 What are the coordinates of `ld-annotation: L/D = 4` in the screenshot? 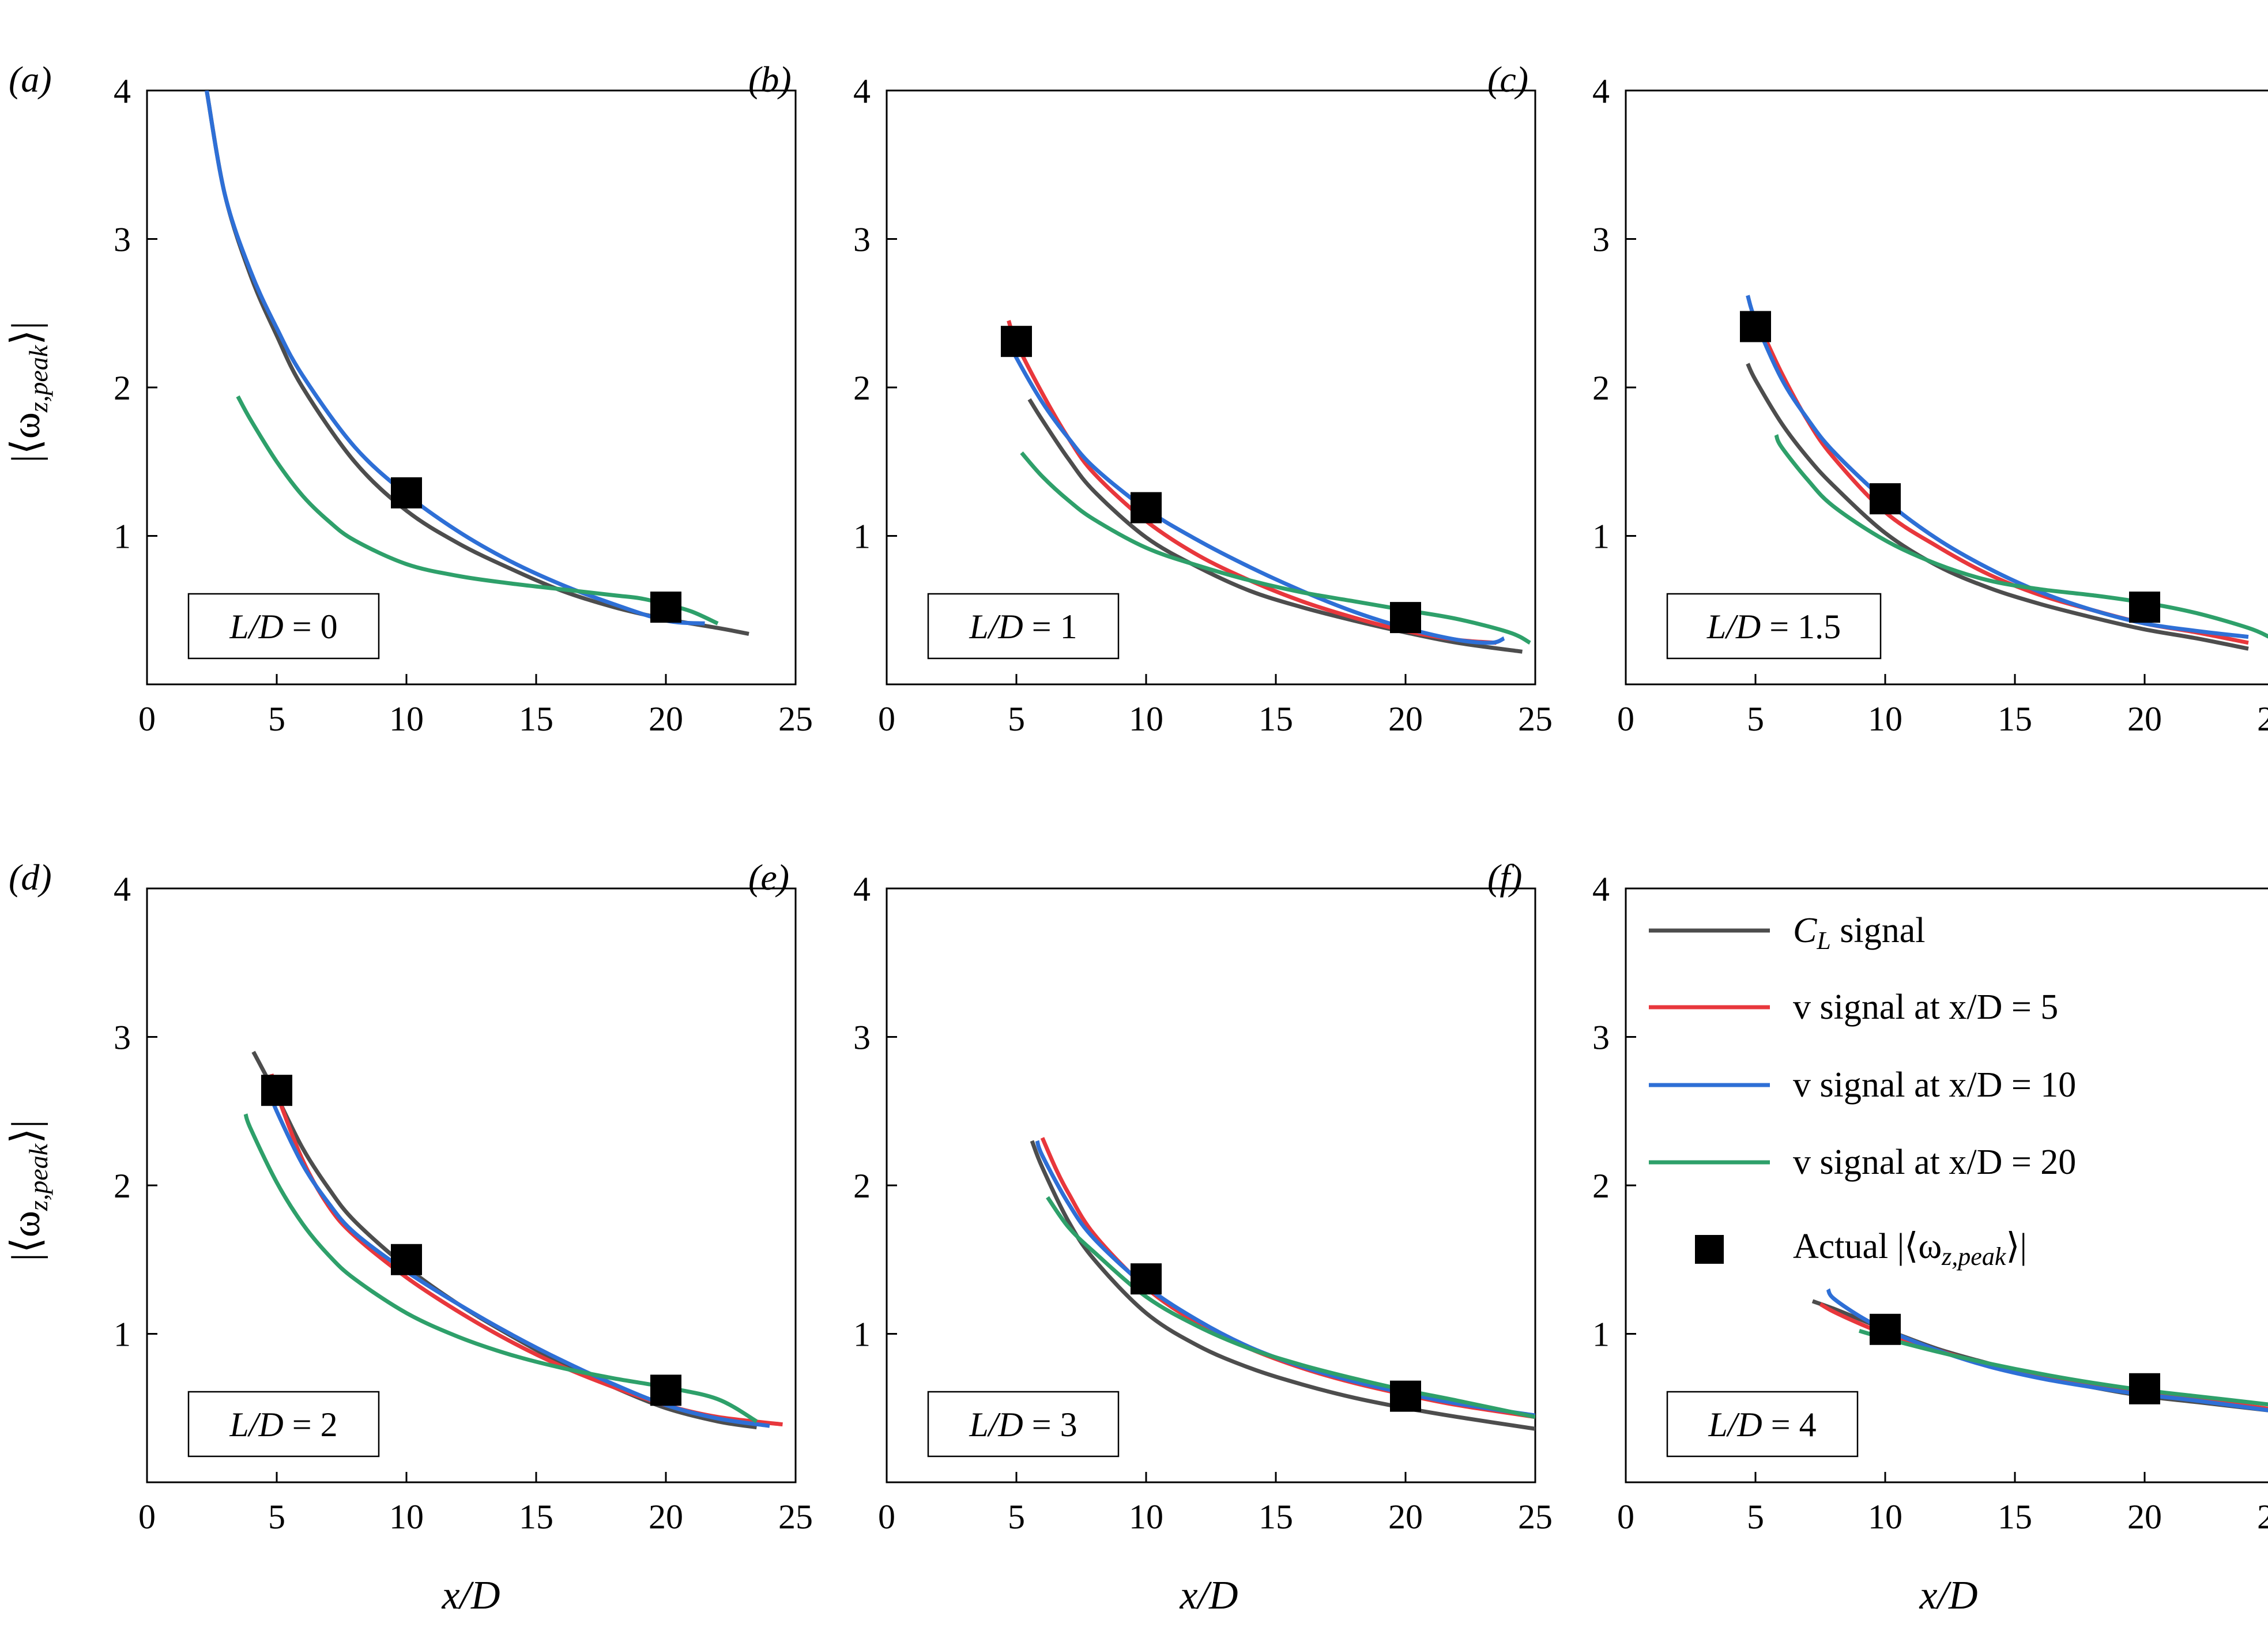 It's located at (1762, 1424).